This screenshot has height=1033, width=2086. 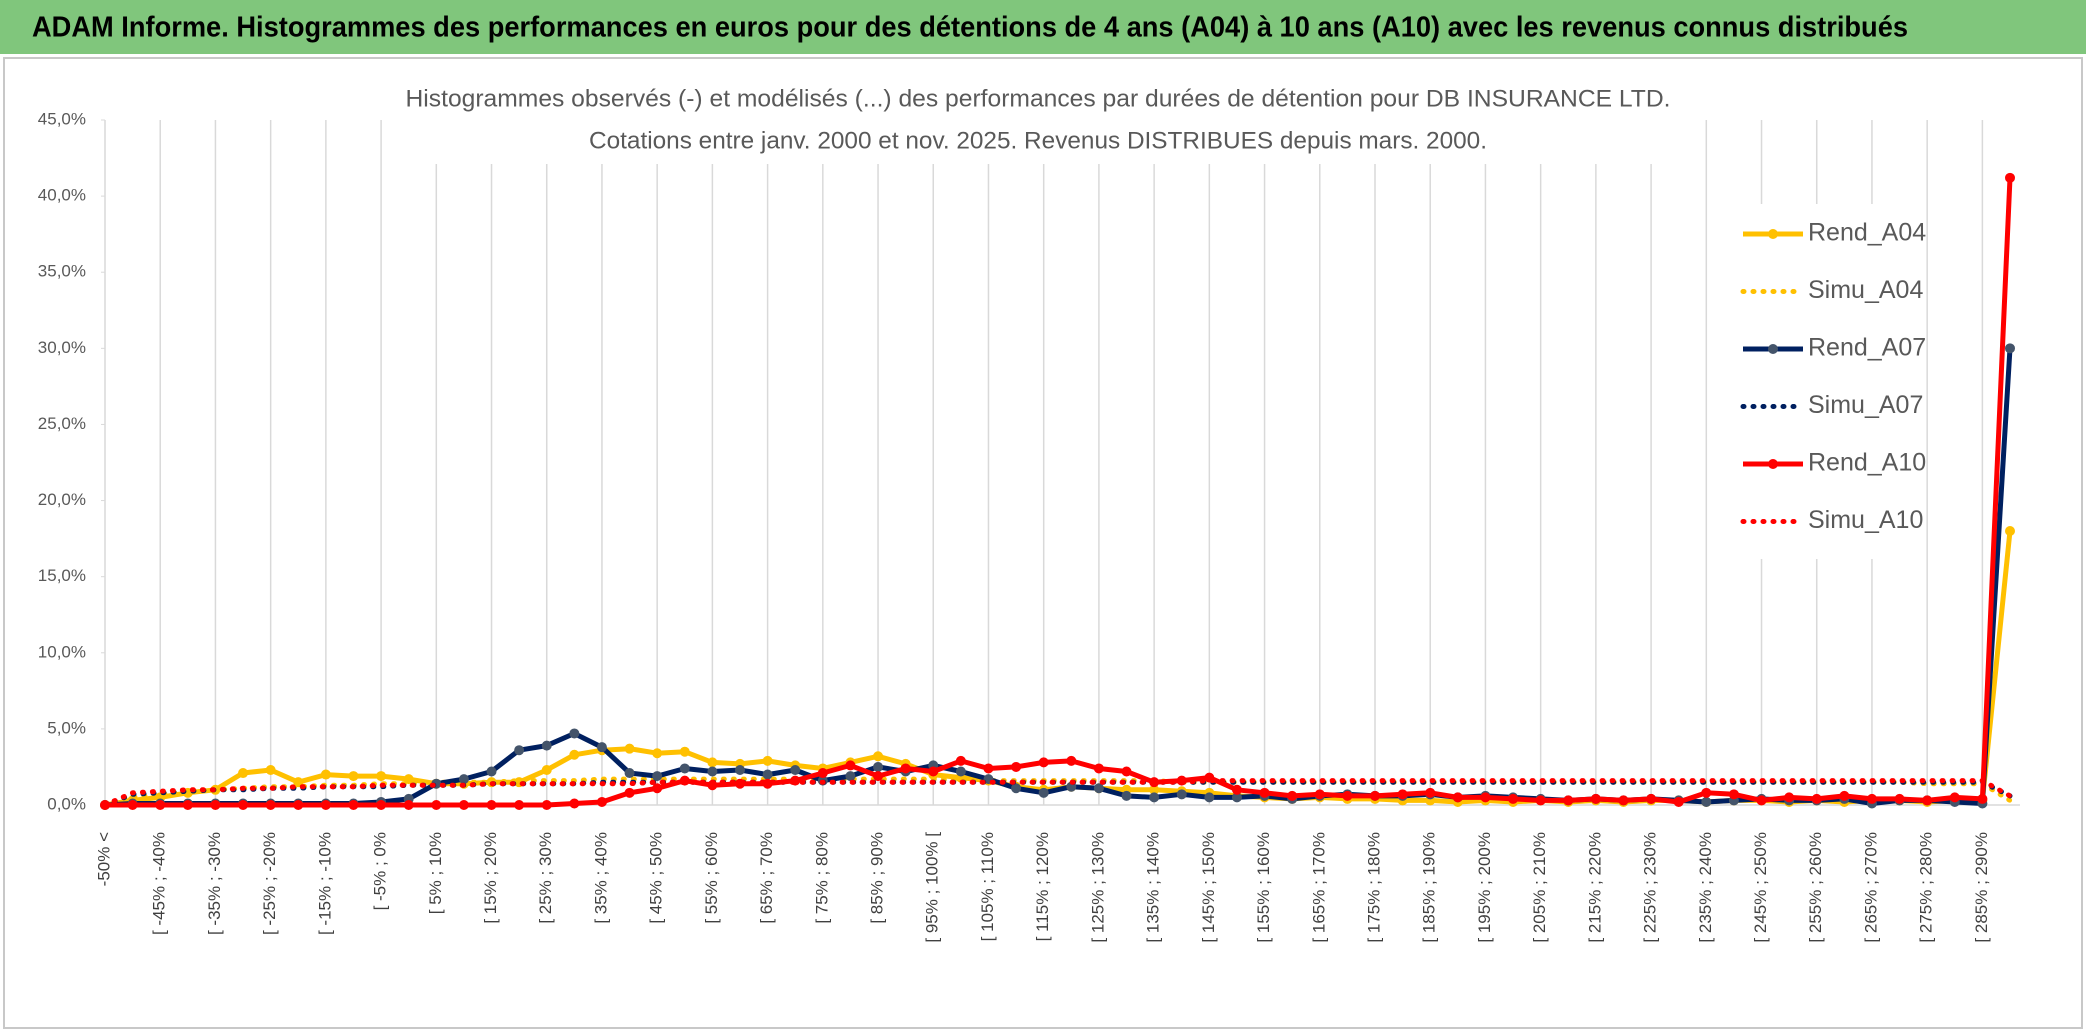 I want to click on x-tick-label: [ -25% ; -20%, so click(x=269, y=883).